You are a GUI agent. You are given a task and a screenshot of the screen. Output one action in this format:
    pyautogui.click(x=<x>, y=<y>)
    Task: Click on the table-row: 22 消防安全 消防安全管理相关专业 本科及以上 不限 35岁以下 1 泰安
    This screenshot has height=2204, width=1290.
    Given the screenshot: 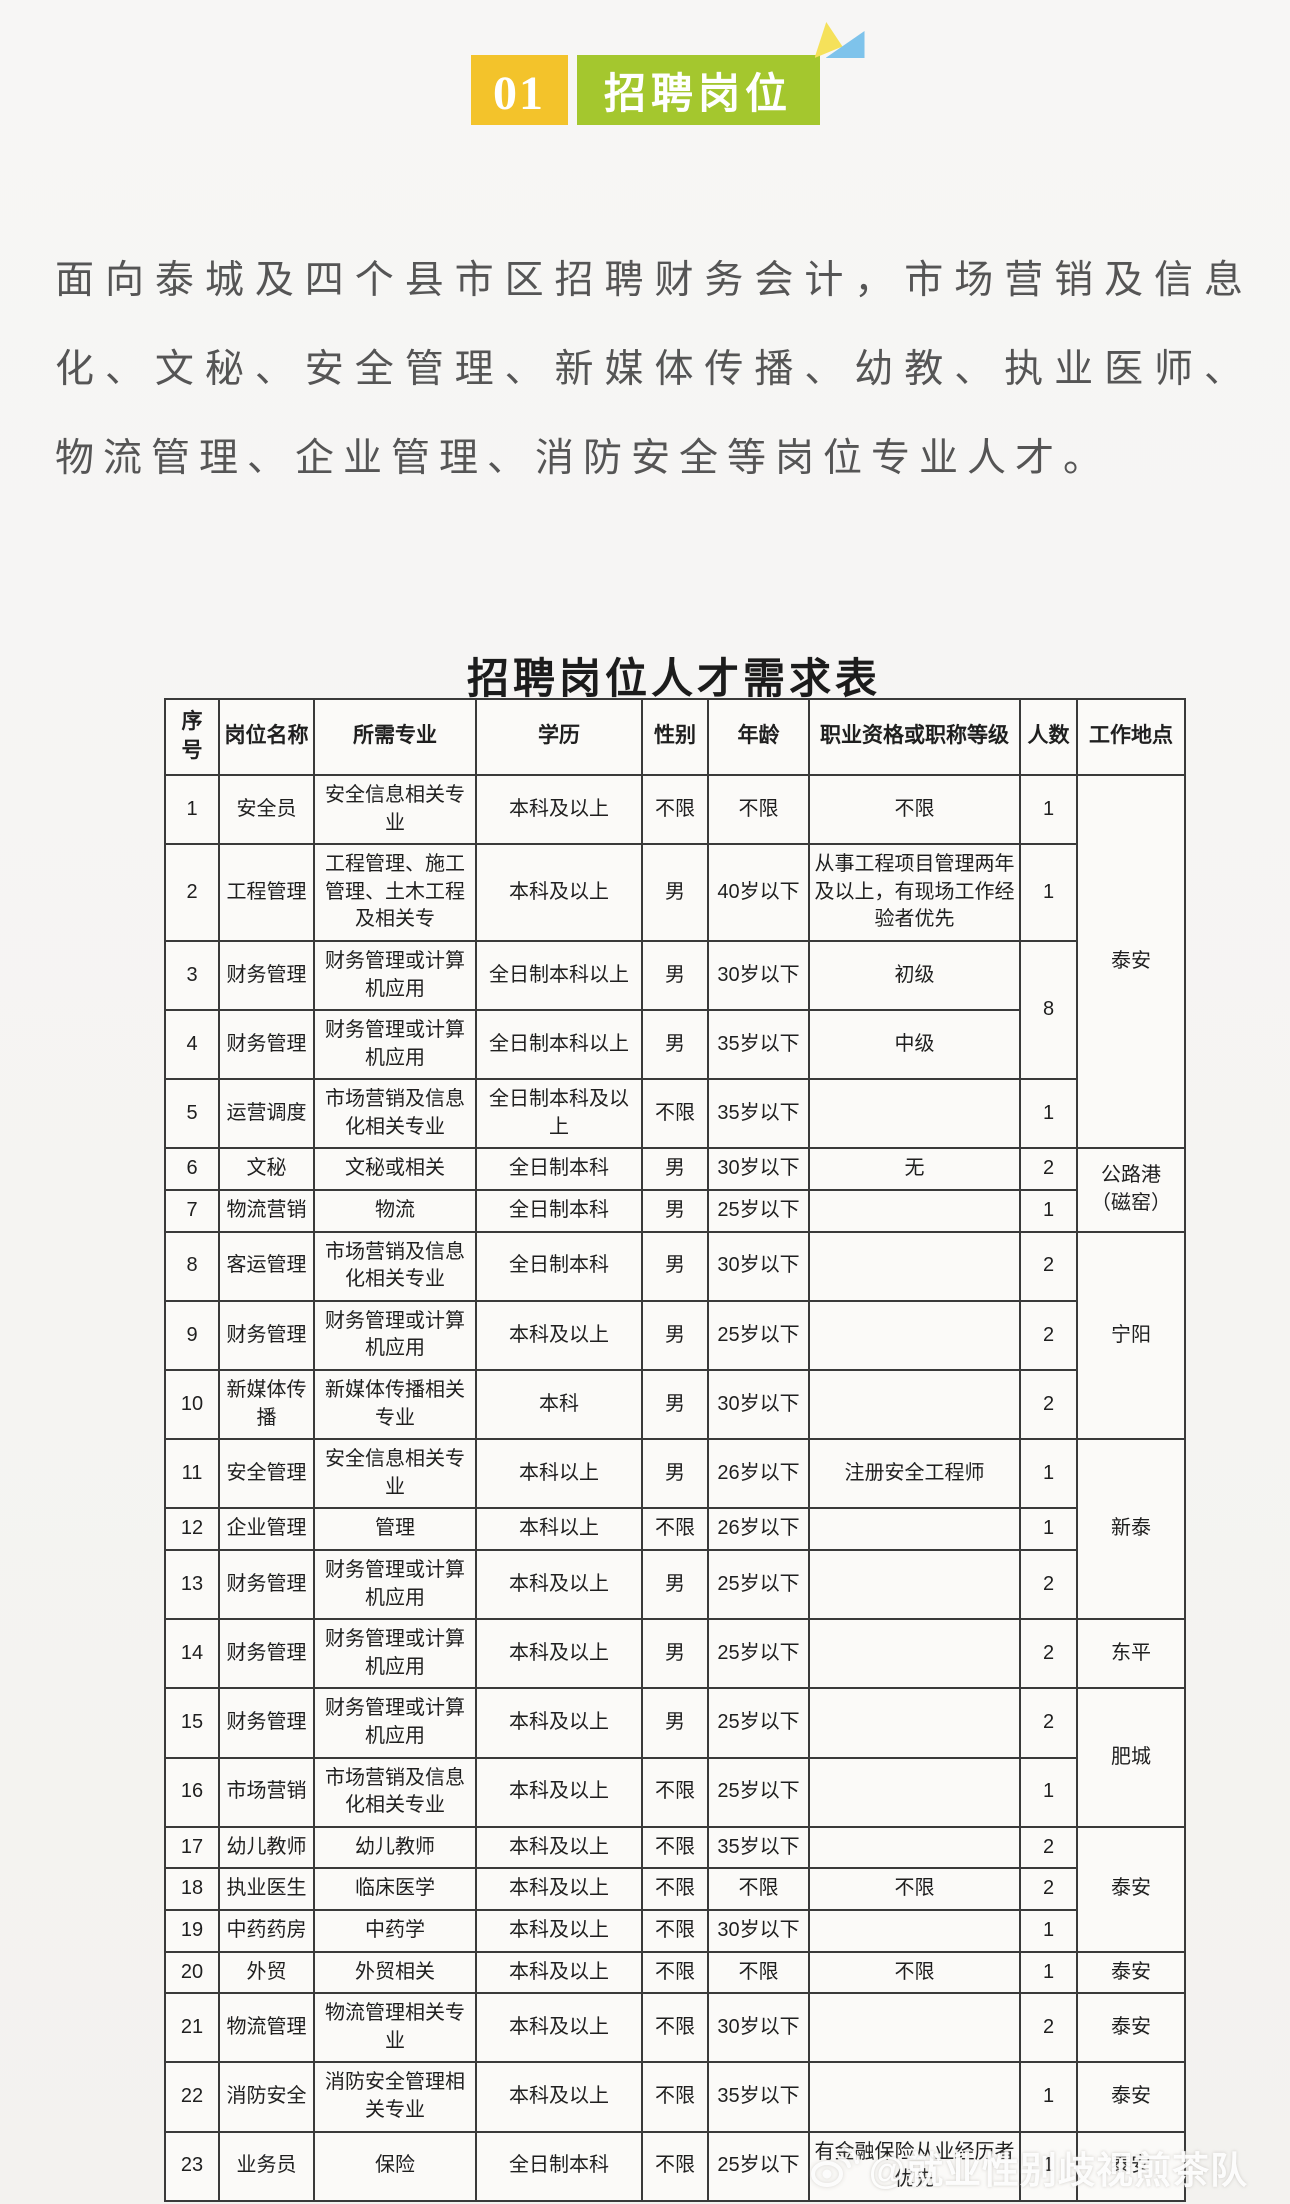 What is the action you would take?
    pyautogui.click(x=675, y=2097)
    